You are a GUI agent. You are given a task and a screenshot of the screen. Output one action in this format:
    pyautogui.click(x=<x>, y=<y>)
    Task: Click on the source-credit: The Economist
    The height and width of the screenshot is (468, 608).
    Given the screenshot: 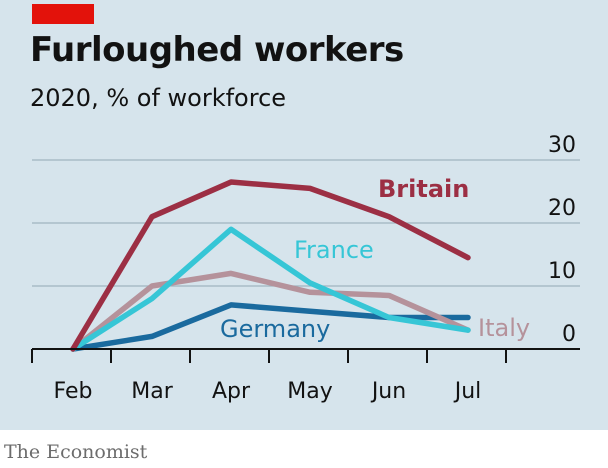 What is the action you would take?
    pyautogui.click(x=76, y=452)
    